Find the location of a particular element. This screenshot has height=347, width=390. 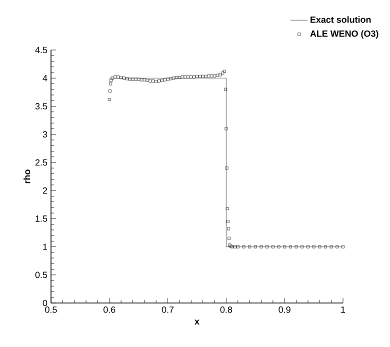

legend-label: Exact solution is located at coordinates (340, 19).